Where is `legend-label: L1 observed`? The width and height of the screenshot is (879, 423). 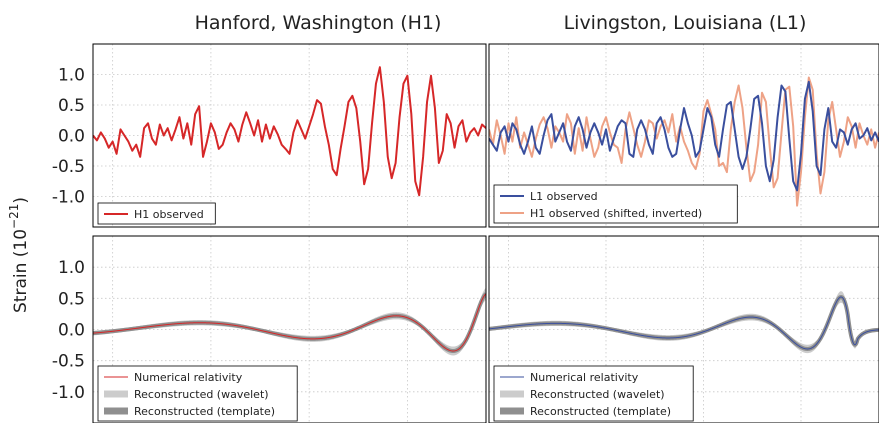 legend-label: L1 observed is located at coordinates (564, 196).